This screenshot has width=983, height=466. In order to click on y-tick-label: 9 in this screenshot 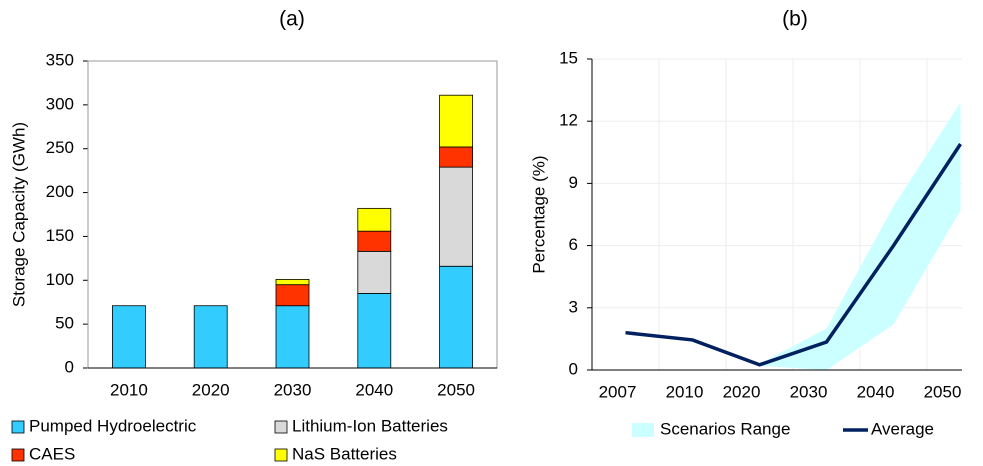, I will do `click(573, 182)`.